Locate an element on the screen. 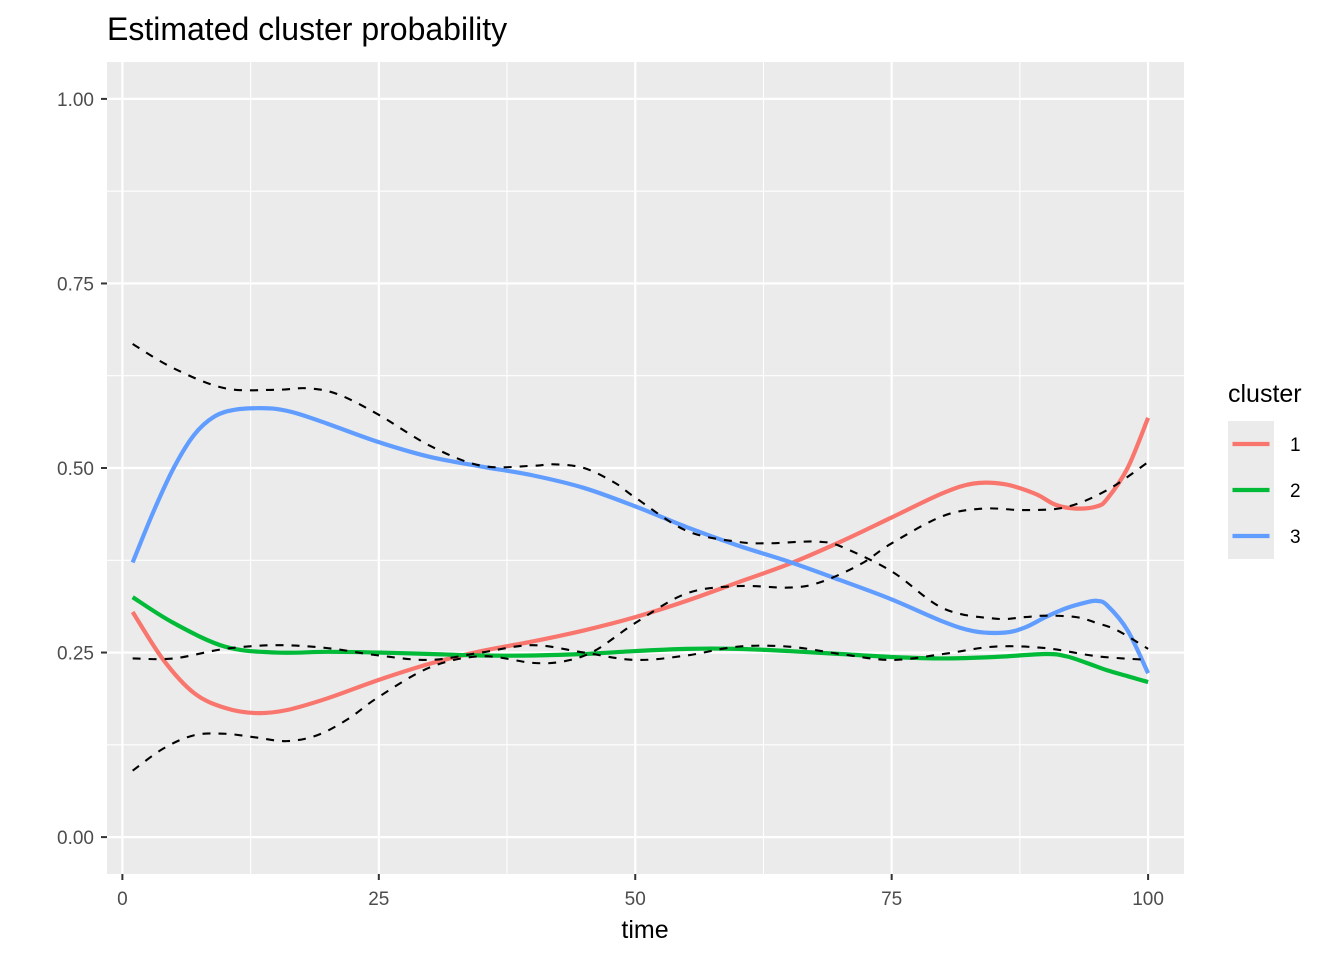 This screenshot has height=960, width=1344. legend-label-cluster-1: 1 is located at coordinates (1295, 445).